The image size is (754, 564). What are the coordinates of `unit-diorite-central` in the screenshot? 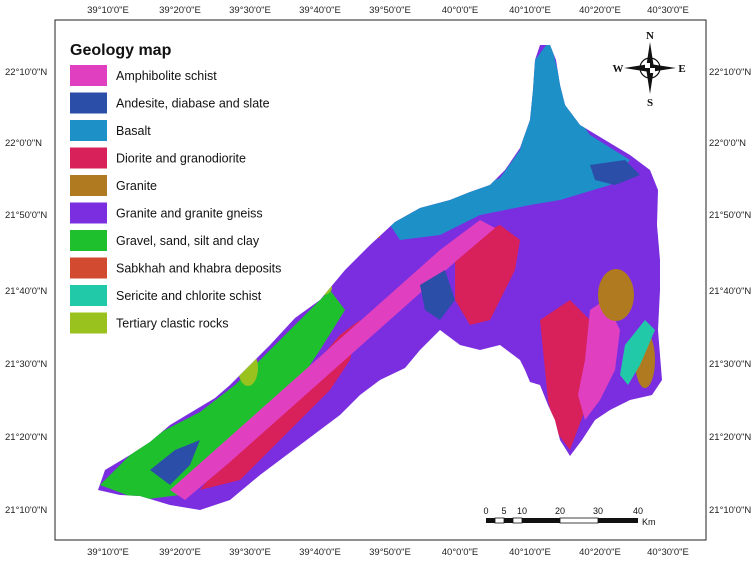 It's located at (487, 275).